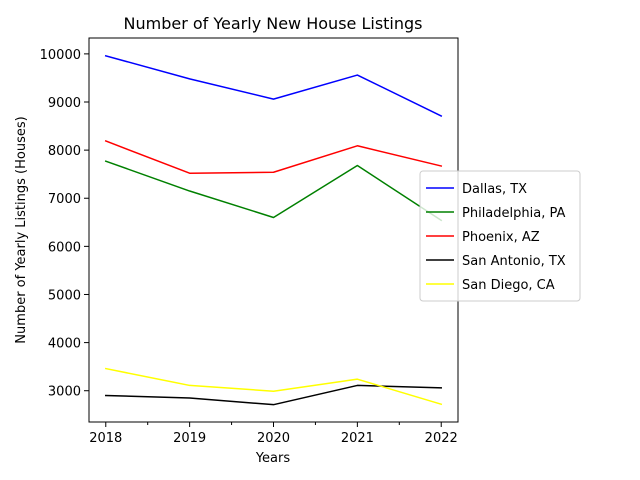 This screenshot has width=640, height=480. Describe the element at coordinates (64, 103) in the screenshot. I see `y-tick-label: 9000` at that location.